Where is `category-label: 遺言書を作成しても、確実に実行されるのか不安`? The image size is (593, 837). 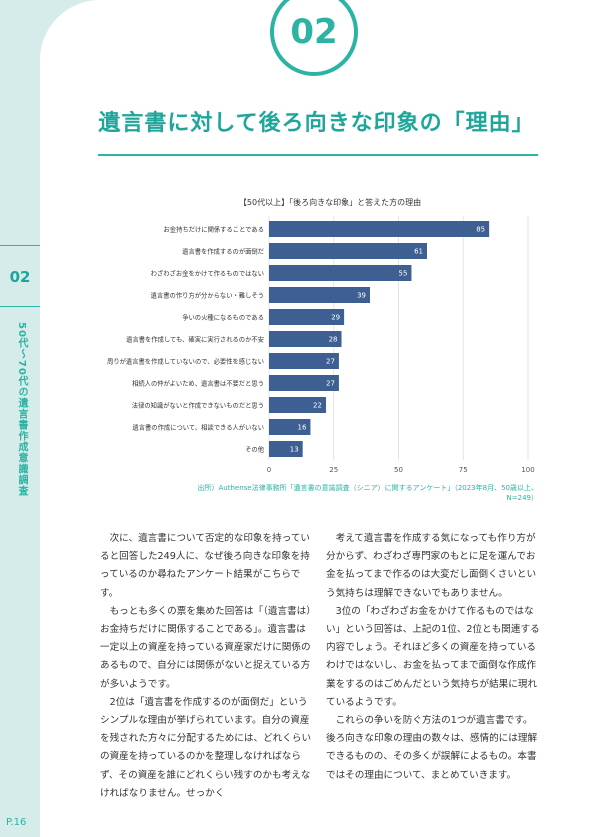
category-label: 遺言書を作成しても、確実に実行されるのか不安 is located at coordinates (195, 339).